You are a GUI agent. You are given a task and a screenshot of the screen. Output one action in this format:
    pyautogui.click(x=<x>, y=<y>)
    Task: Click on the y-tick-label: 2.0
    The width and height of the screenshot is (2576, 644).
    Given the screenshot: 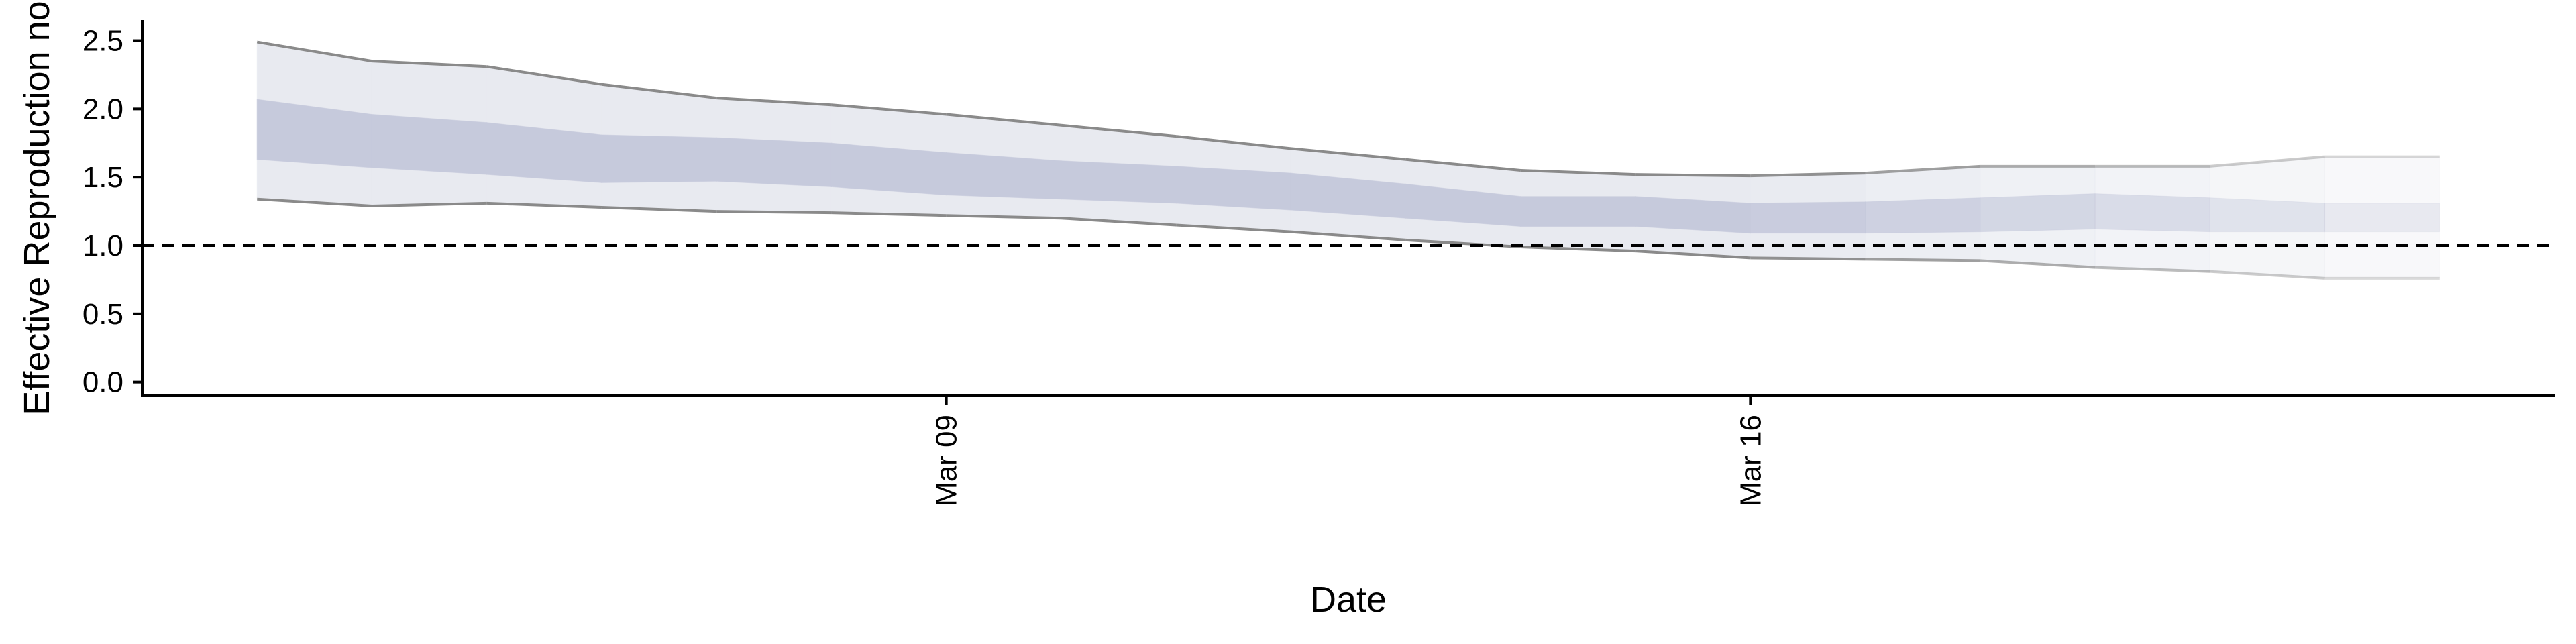 What is the action you would take?
    pyautogui.click(x=103, y=109)
    